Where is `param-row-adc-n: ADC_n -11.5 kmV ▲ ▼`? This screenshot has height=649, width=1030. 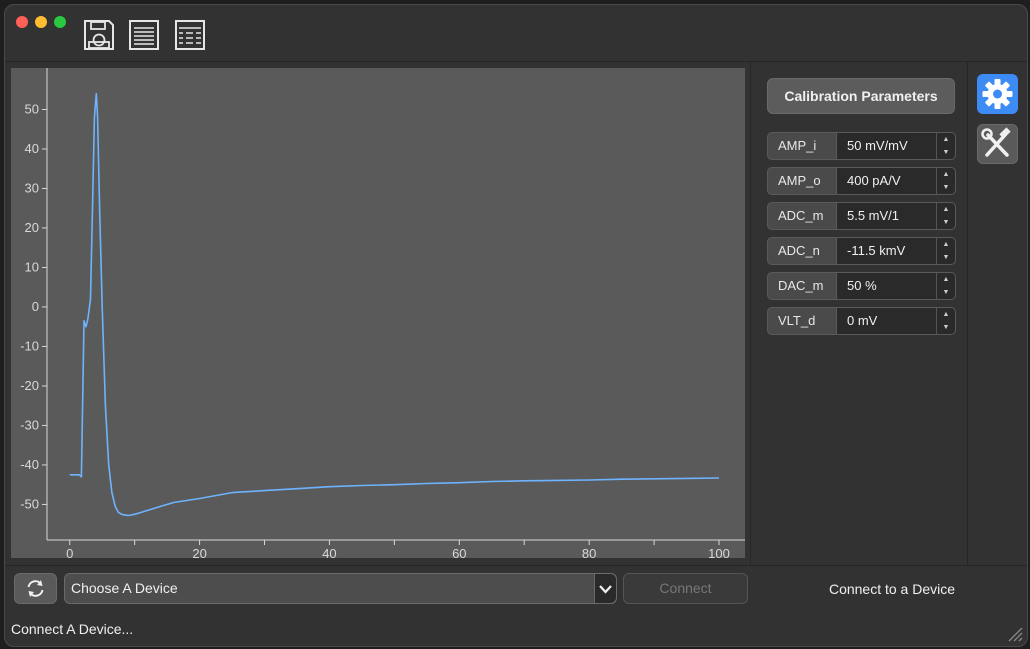
param-row-adc-n: ADC_n -11.5 kmV ▲ ▼ is located at coordinates (861, 251).